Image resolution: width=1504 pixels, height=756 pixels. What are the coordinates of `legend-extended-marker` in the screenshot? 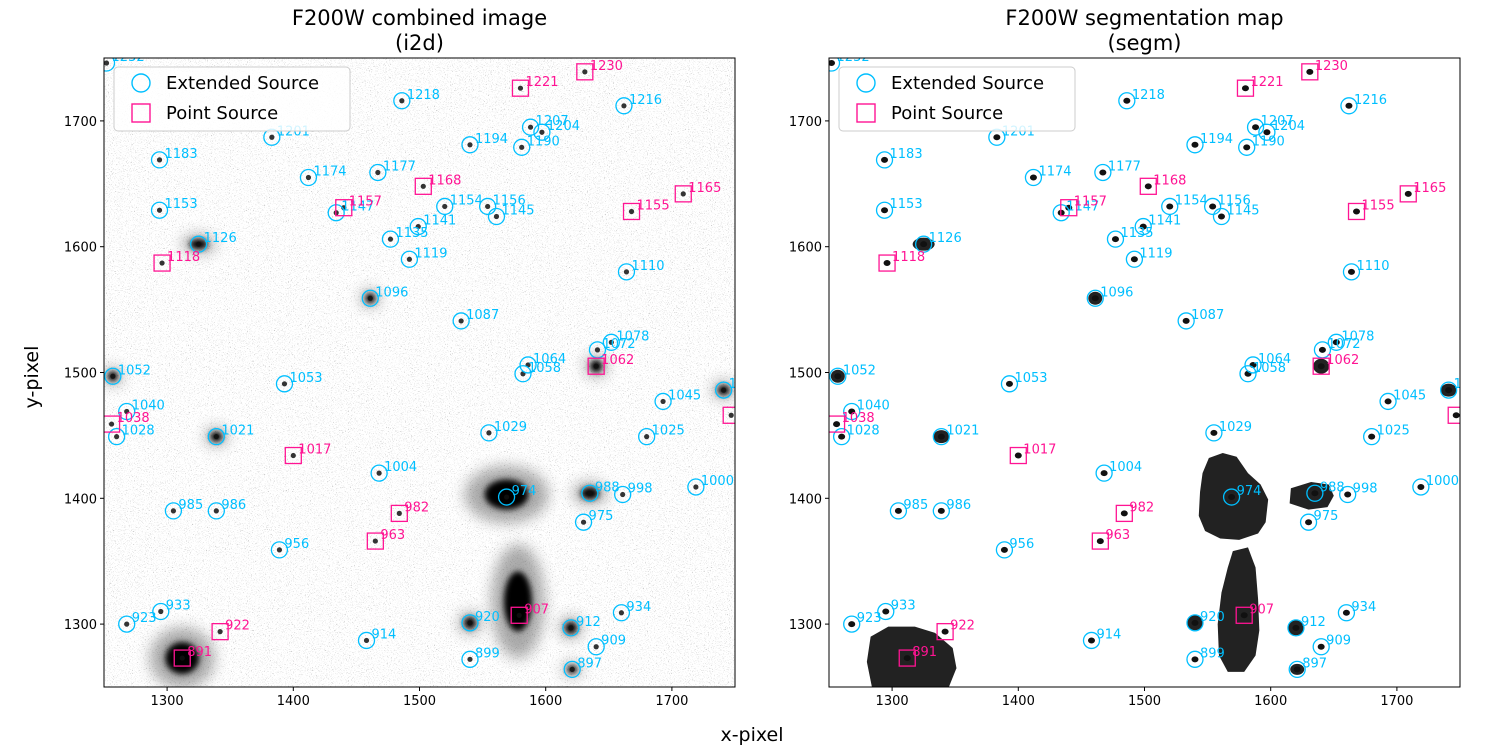 It's located at (141, 83).